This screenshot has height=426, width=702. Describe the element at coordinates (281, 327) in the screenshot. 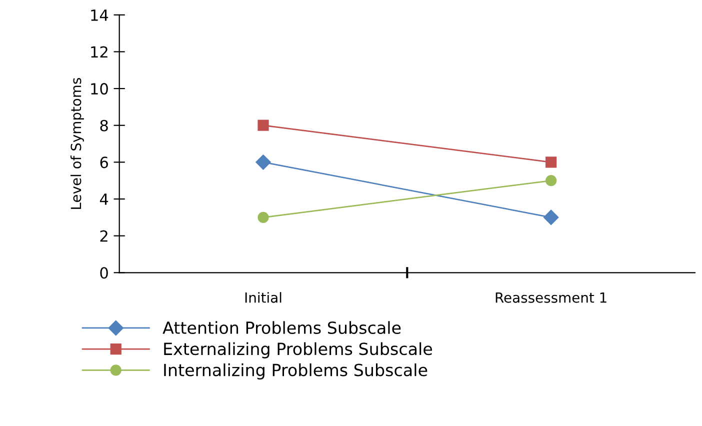

I see `legend-label: Attention Problems Subscale` at that location.